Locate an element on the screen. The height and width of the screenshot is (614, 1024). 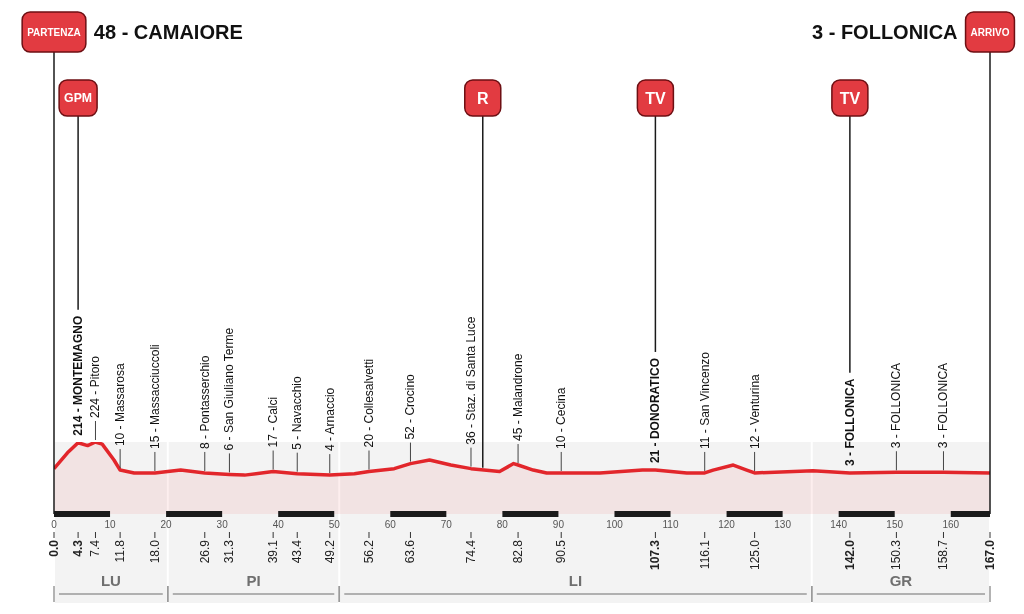
x2-tick-label: 56.2 is located at coordinates (368, 551).